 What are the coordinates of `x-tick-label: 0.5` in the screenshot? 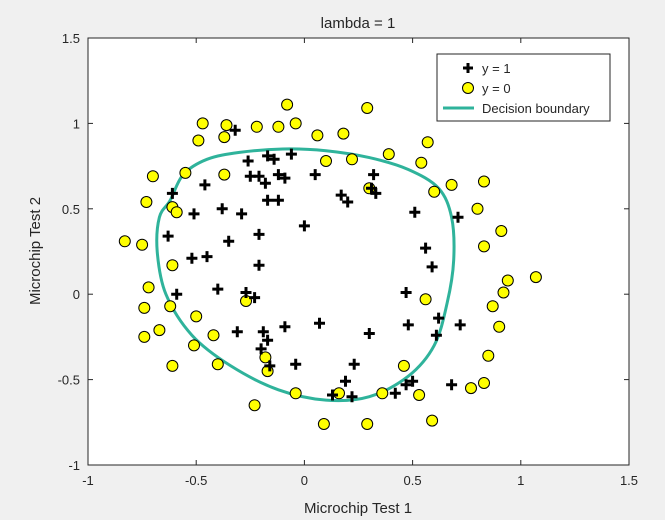 It's located at (413, 480).